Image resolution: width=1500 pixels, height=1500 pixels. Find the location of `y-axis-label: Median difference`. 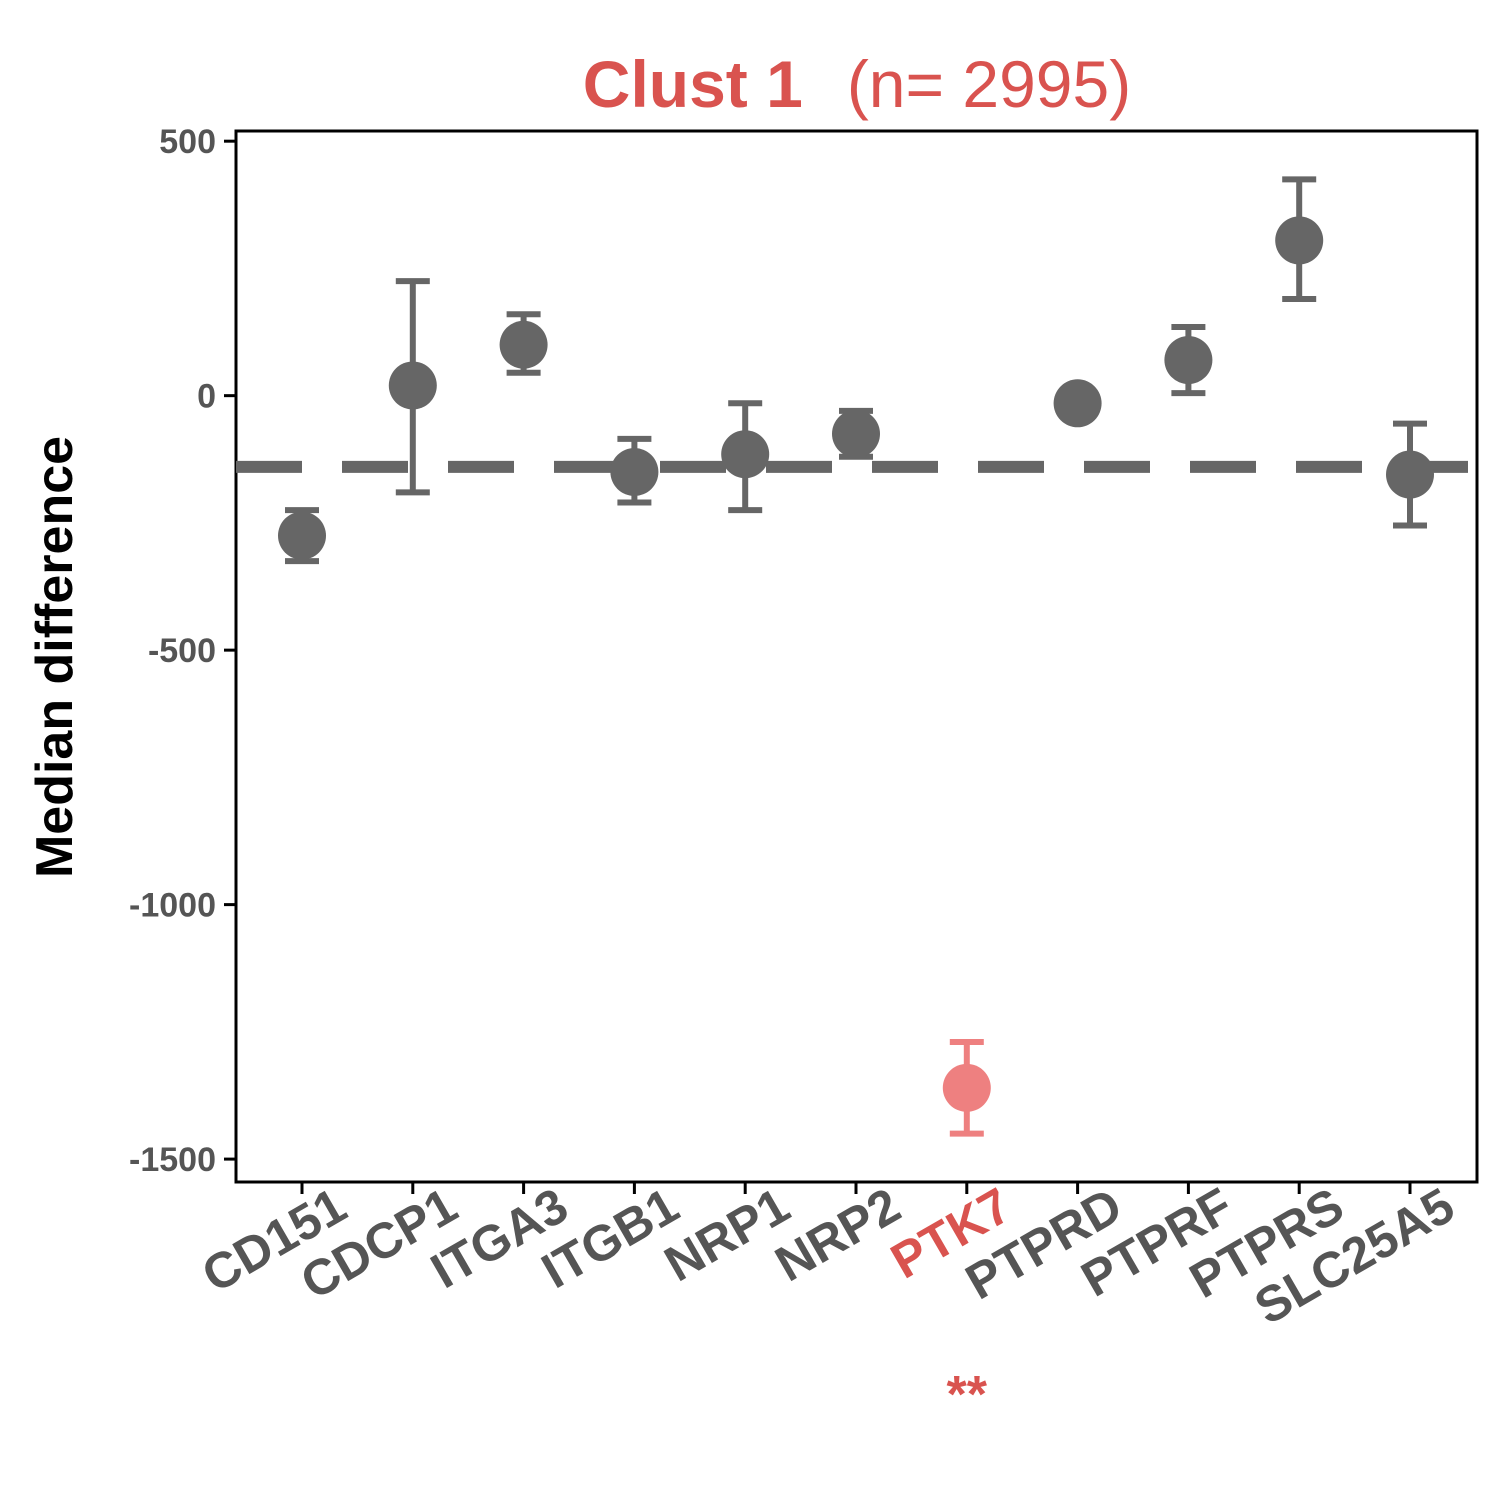

y-axis-label: Median difference is located at coordinates (55, 657).